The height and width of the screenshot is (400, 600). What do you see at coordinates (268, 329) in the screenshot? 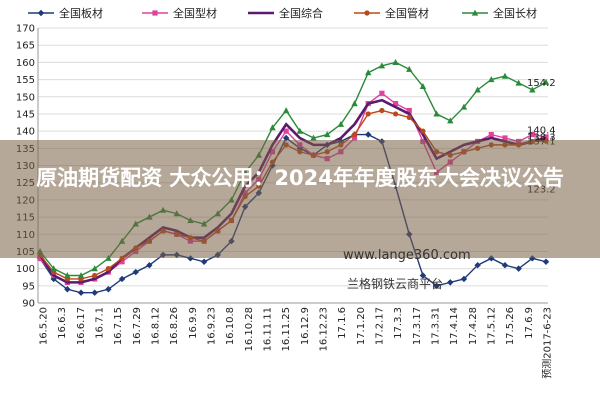
I see `x-tick-label: 16.11.11` at bounding box center [268, 329].